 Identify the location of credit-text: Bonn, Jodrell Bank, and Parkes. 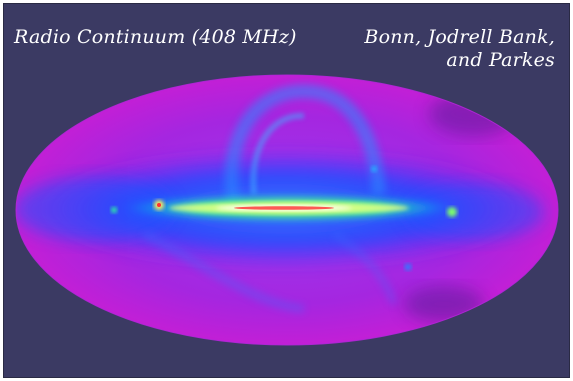
(459, 49).